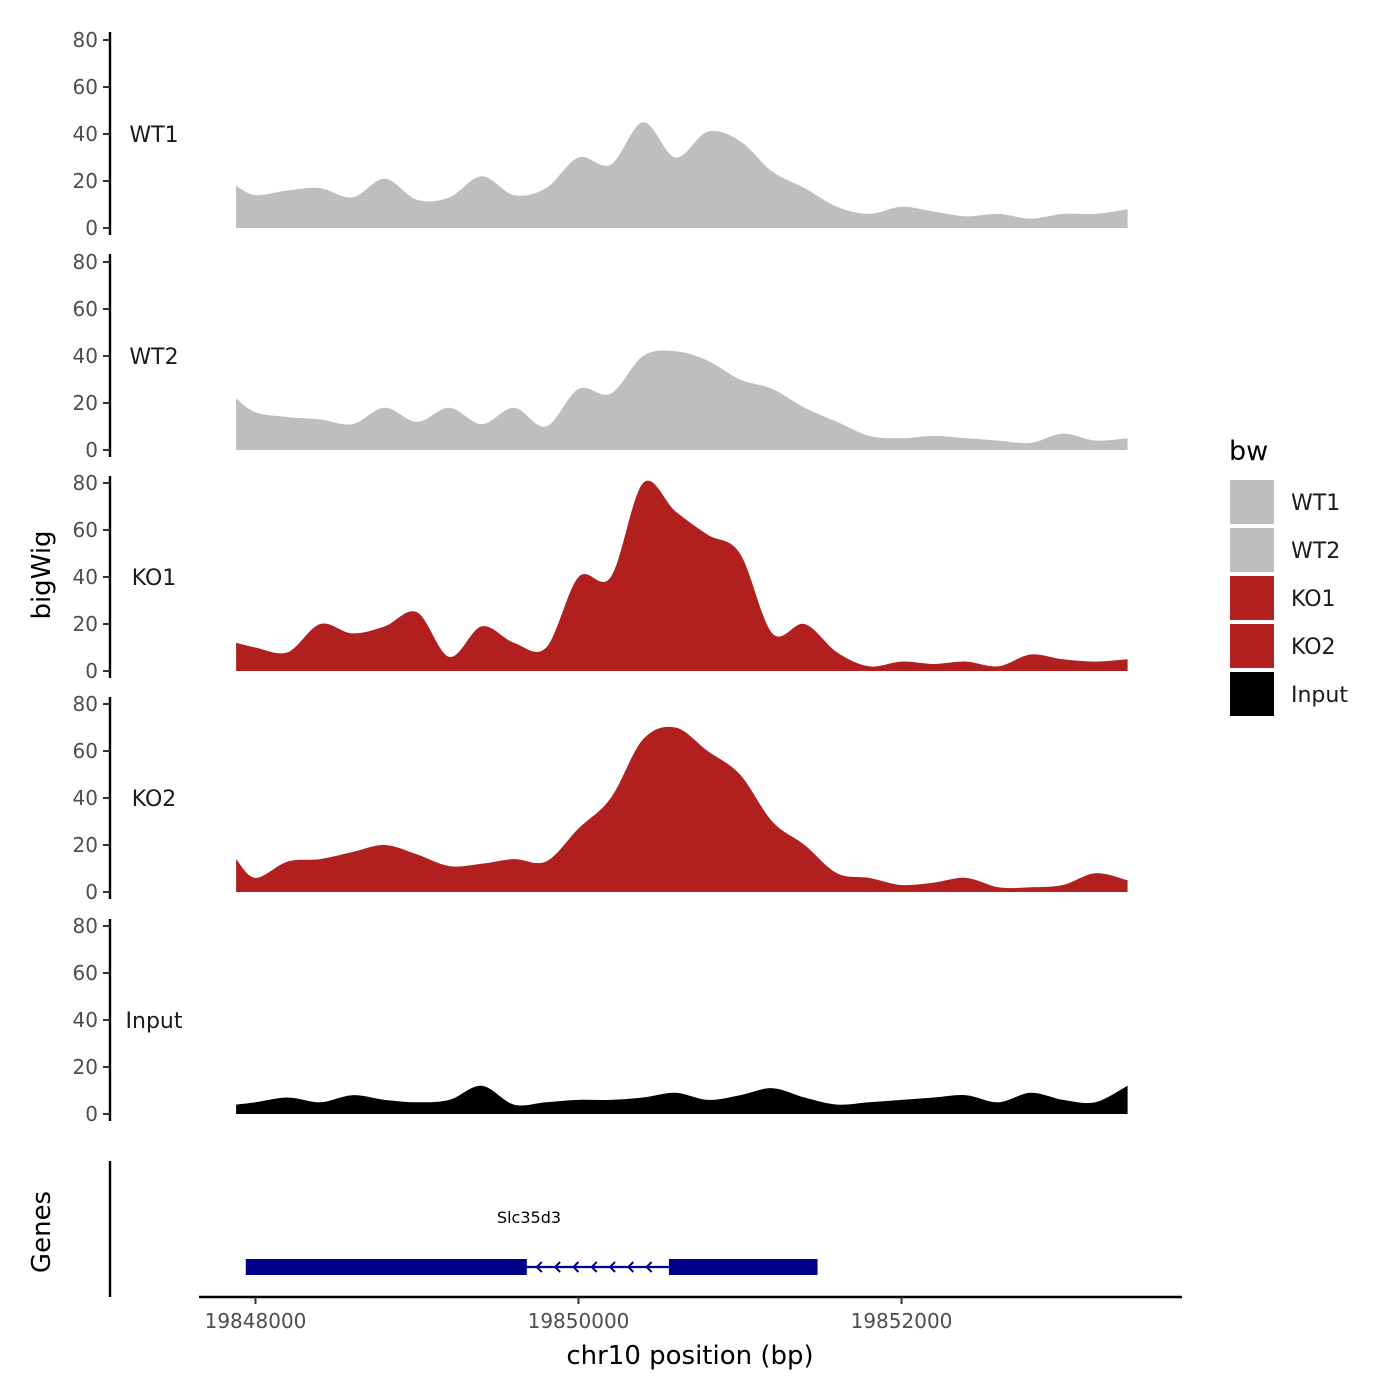 Image resolution: width=1400 pixels, height=1400 pixels. What do you see at coordinates (902, 1321) in the screenshot?
I see `x-tick-label: 19852000` at bounding box center [902, 1321].